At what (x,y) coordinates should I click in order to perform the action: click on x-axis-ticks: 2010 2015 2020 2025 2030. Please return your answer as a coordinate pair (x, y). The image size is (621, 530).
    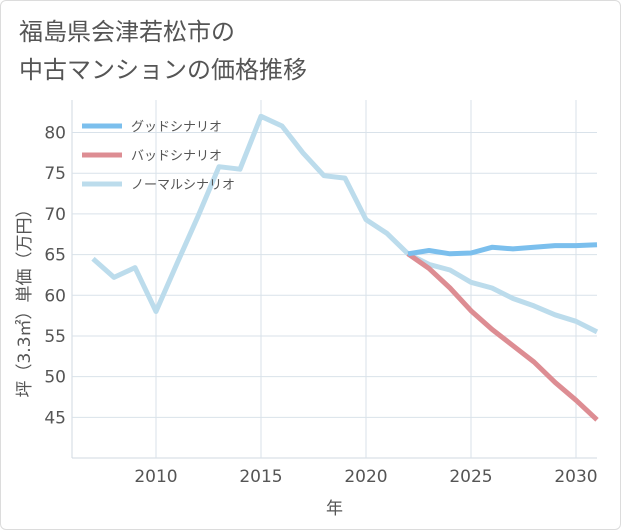
    Looking at the image, I should click on (365, 477).